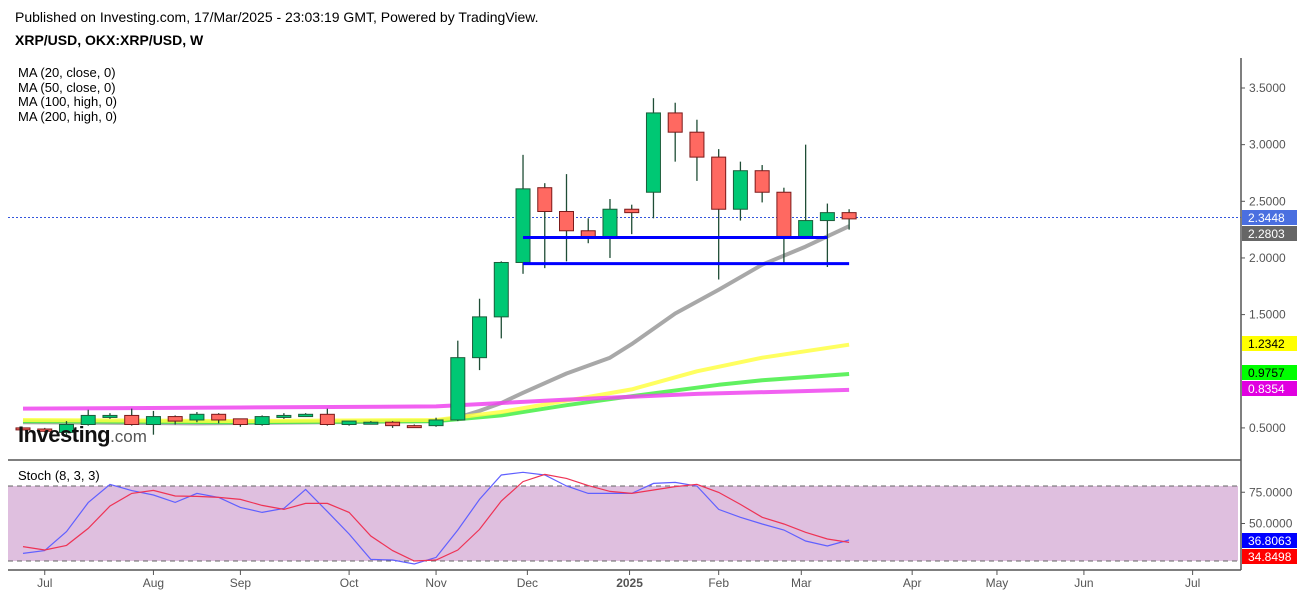 This screenshot has width=1299, height=594. I want to click on last-price-badge: 2.3448, so click(1266, 218).